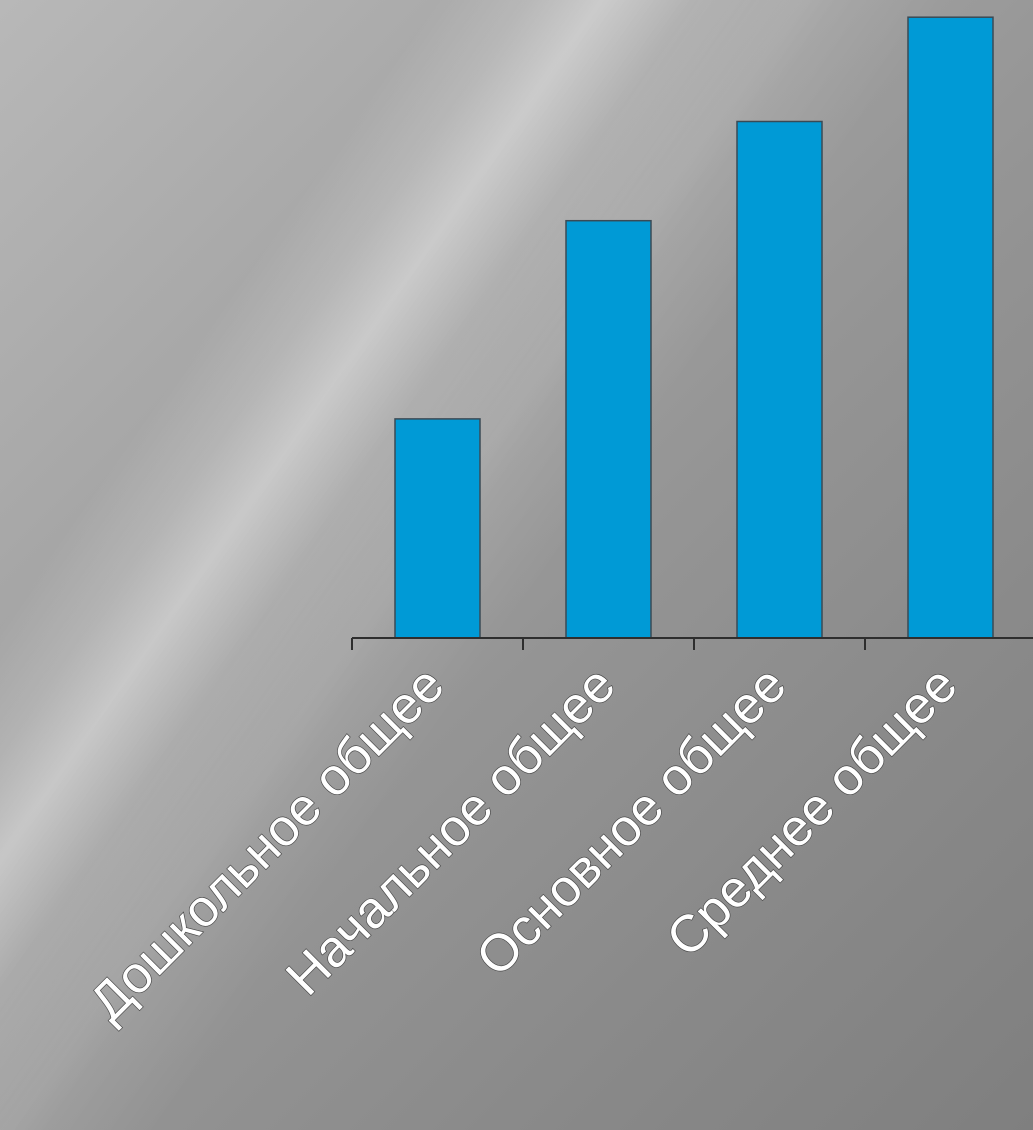 Image resolution: width=1033 pixels, height=1130 pixels. I want to click on category-label-3: Основное общее, so click(632, 821).